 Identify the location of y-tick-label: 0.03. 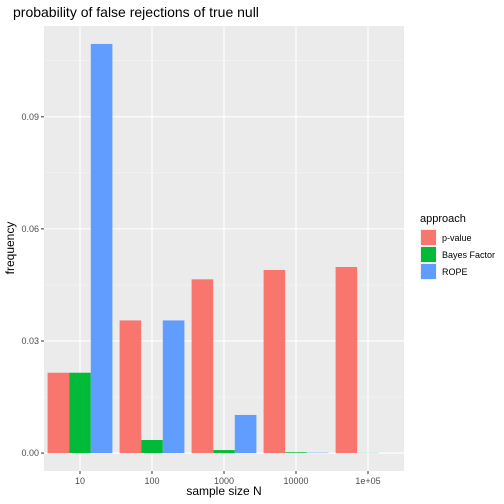
(30, 341).